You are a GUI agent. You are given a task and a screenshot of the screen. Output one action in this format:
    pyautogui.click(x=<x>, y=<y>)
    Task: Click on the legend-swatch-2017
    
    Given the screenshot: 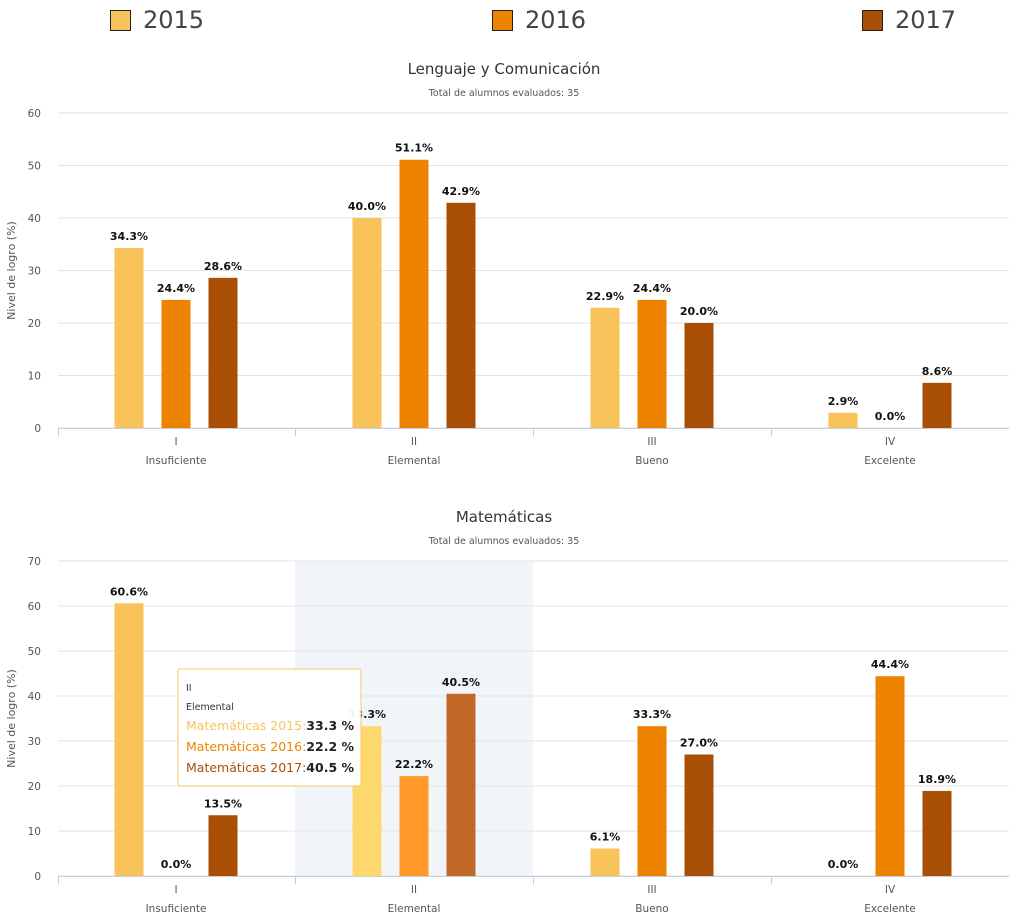 What is the action you would take?
    pyautogui.click(x=872, y=20)
    